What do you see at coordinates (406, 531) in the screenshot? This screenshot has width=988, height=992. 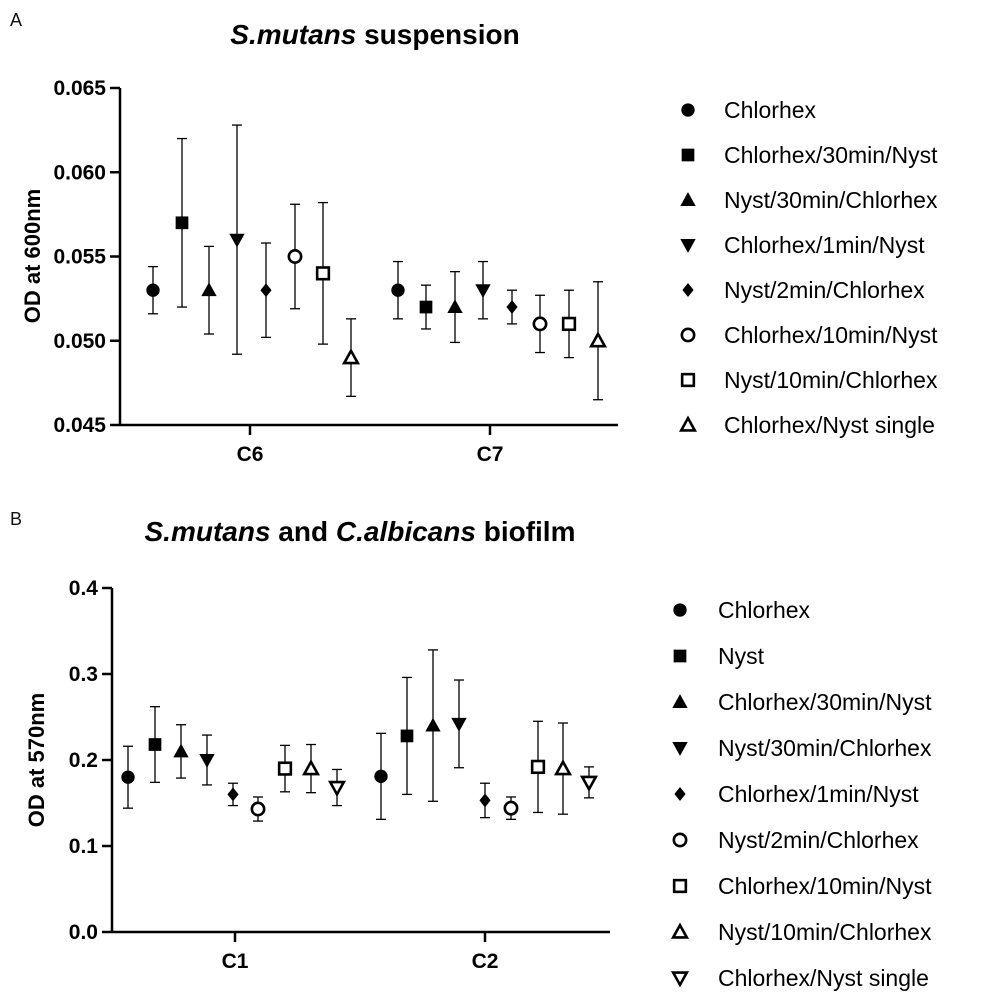 I see `panel-b-title-part-3: C.albicans` at bounding box center [406, 531].